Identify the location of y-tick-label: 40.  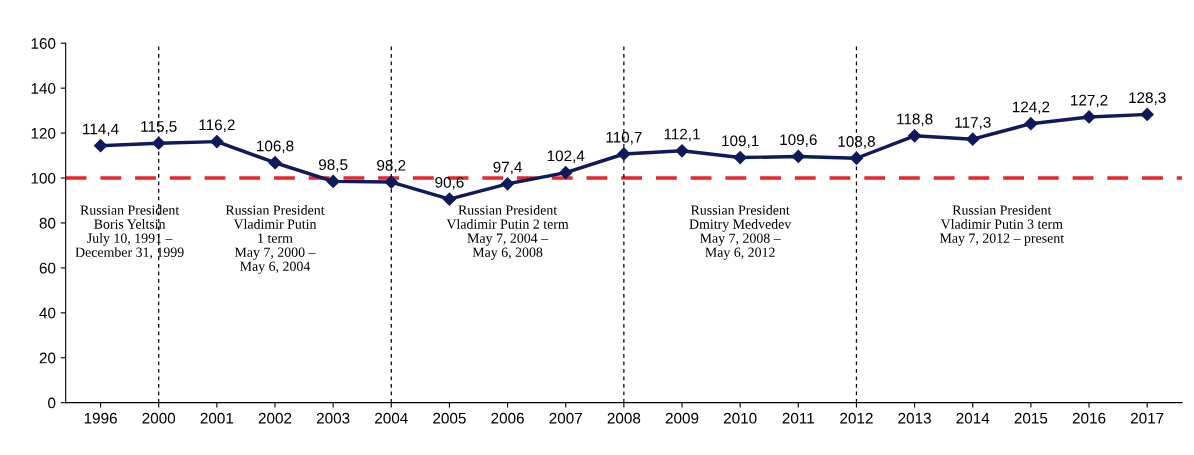
(47, 313).